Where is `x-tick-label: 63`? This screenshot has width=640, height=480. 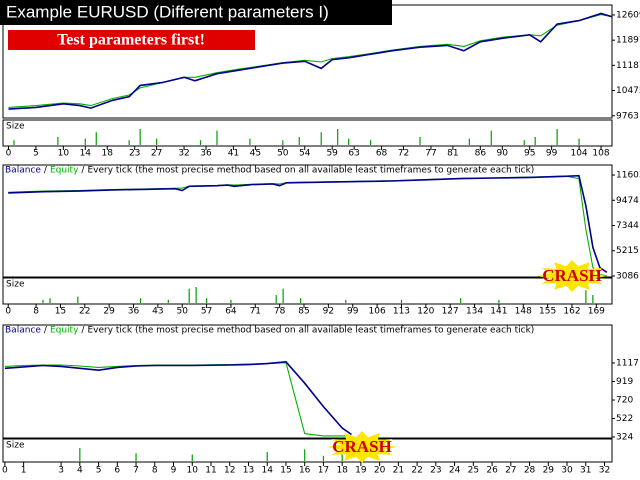 x-tick-label: 63 is located at coordinates (353, 154).